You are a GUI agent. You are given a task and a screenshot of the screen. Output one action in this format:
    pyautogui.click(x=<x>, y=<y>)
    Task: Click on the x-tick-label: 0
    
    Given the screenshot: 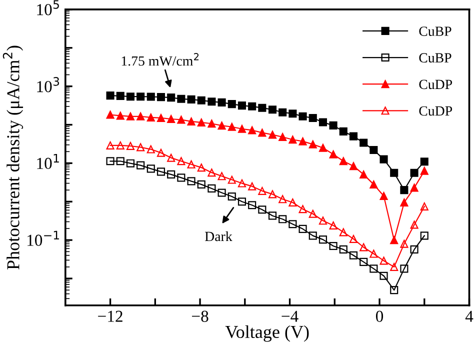 What is the action you would take?
    pyautogui.click(x=380, y=316)
    